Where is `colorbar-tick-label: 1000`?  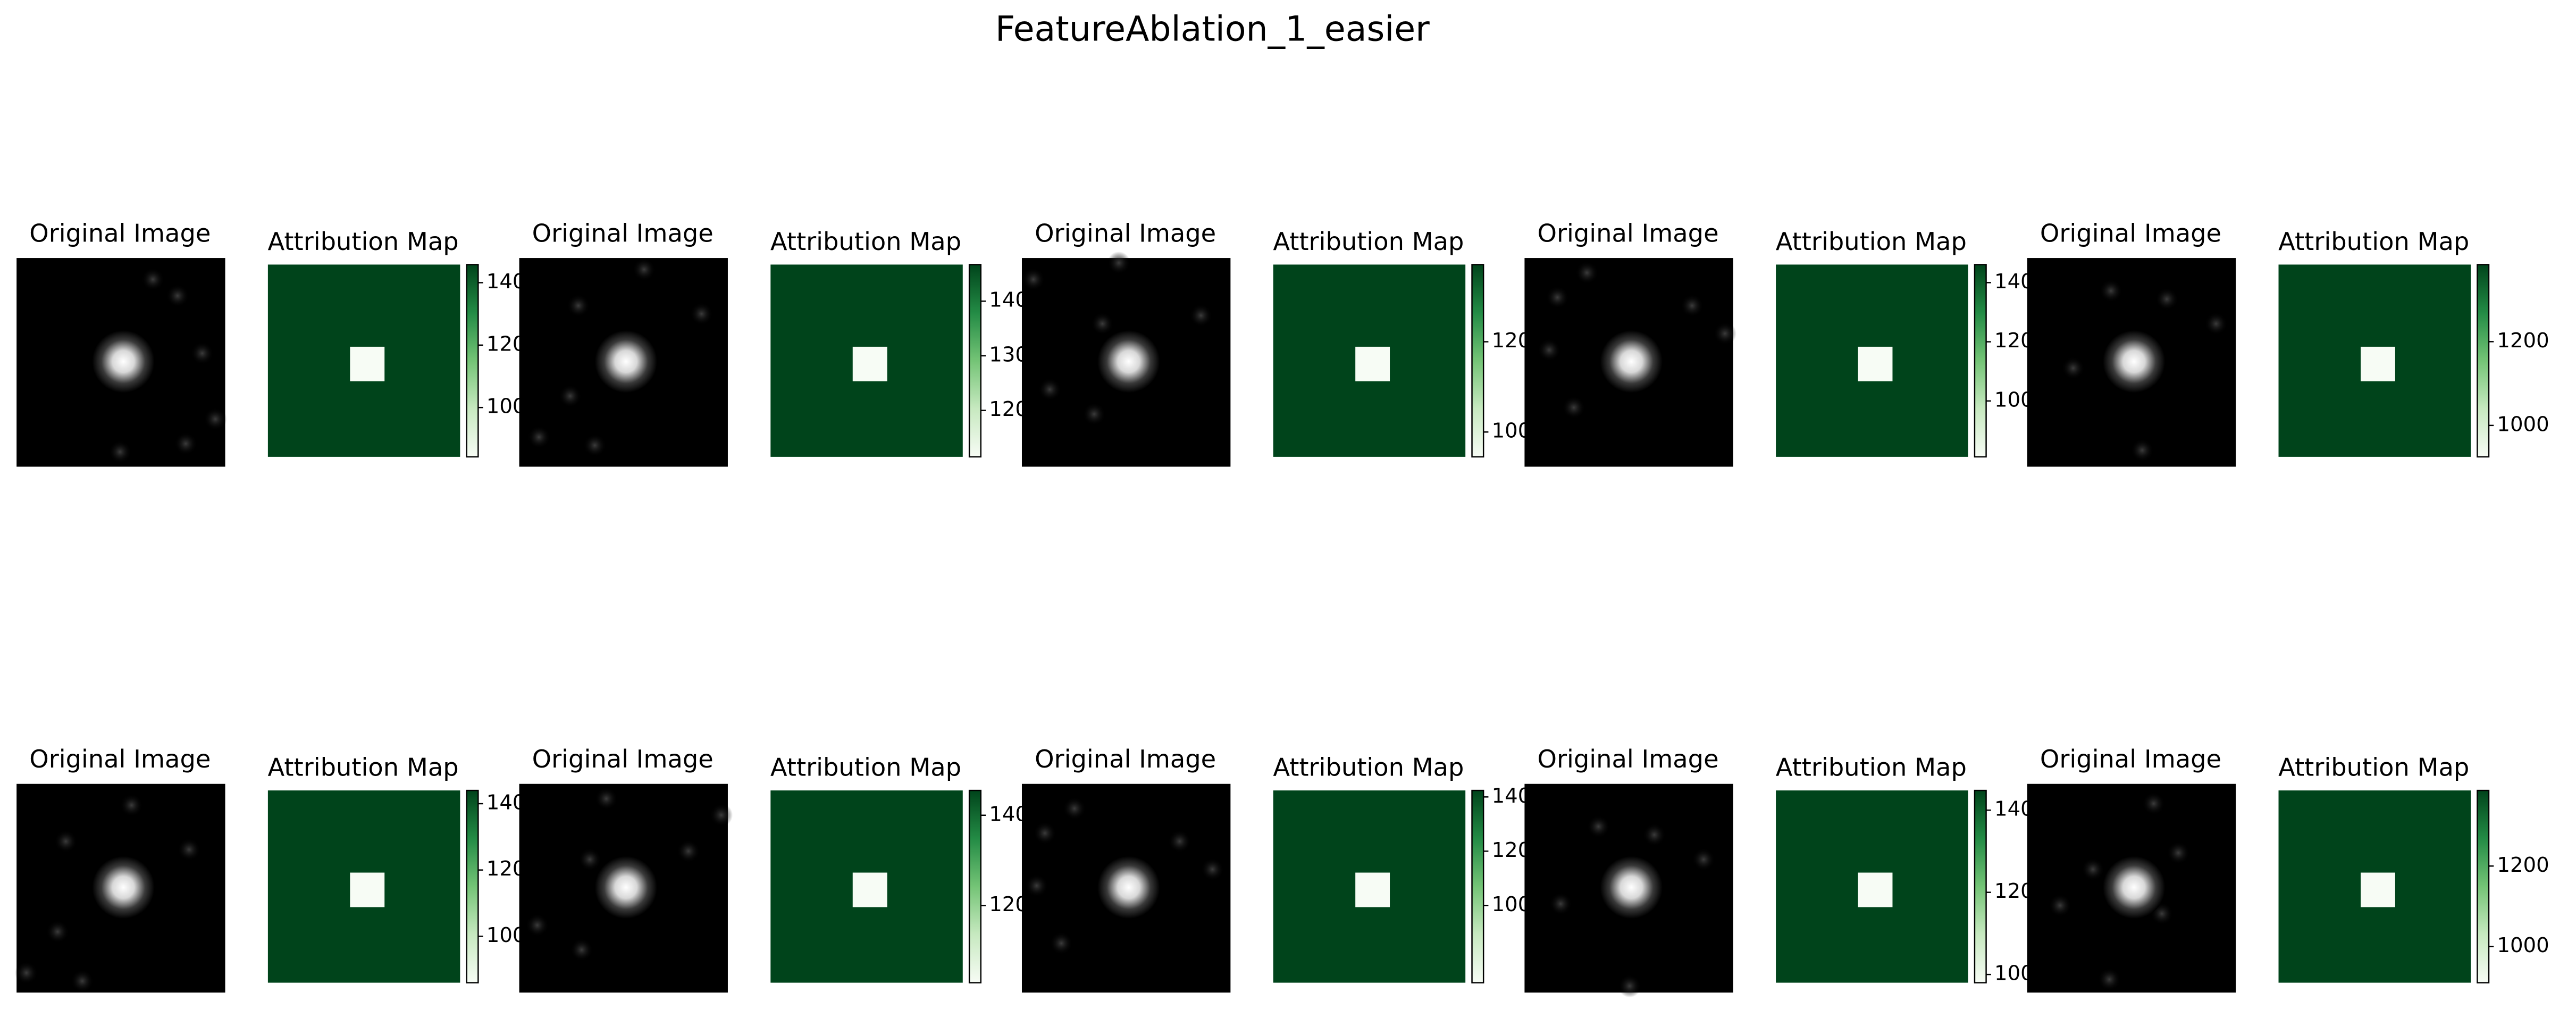
colorbar-tick-label: 1000 is located at coordinates (2523, 424).